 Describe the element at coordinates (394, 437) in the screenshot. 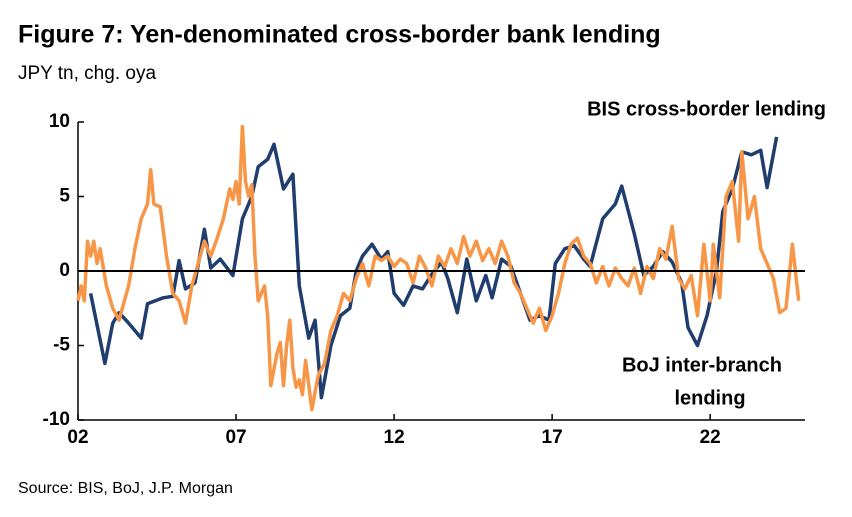

I see `x-tick-label: 12` at that location.